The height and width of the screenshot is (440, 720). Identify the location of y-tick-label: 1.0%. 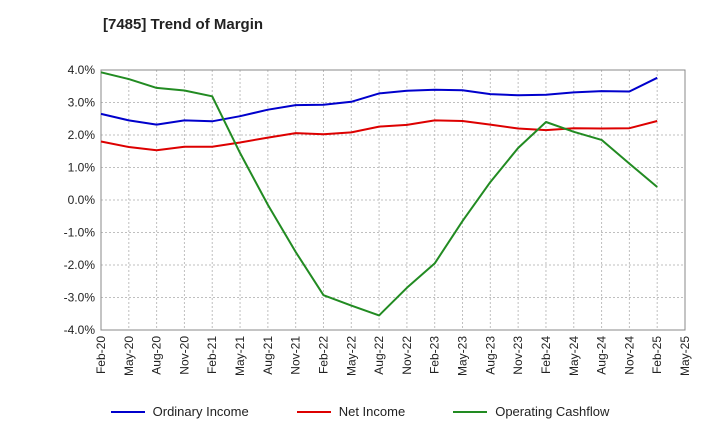
(82, 168).